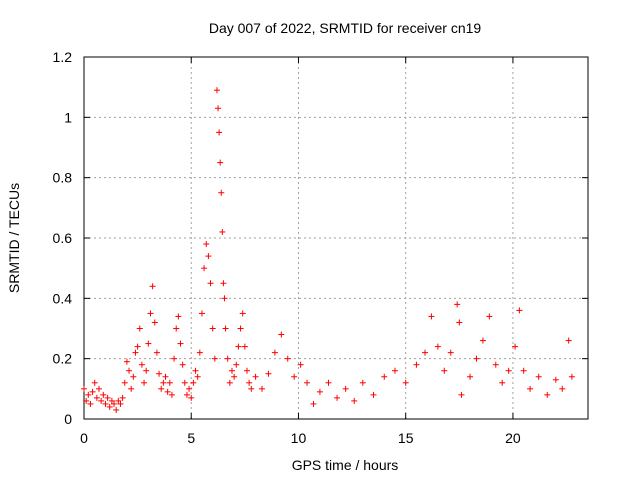 The image size is (640, 485). I want to click on x-axis-label: GPS time / hours, so click(345, 465).